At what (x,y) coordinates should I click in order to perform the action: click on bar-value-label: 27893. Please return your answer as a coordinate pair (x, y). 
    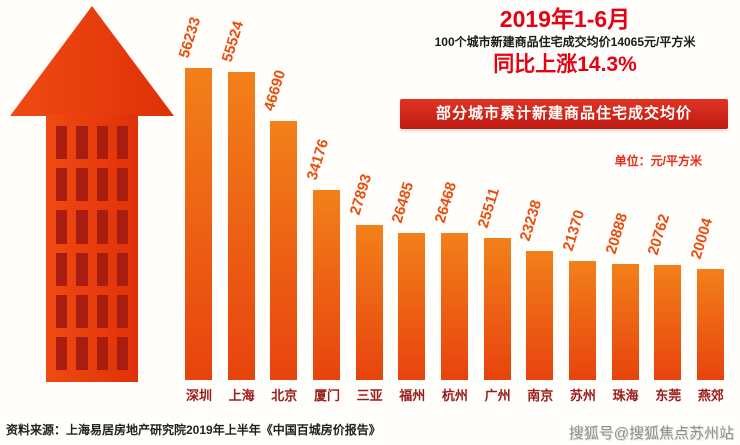
    Looking at the image, I should click on (360, 194).